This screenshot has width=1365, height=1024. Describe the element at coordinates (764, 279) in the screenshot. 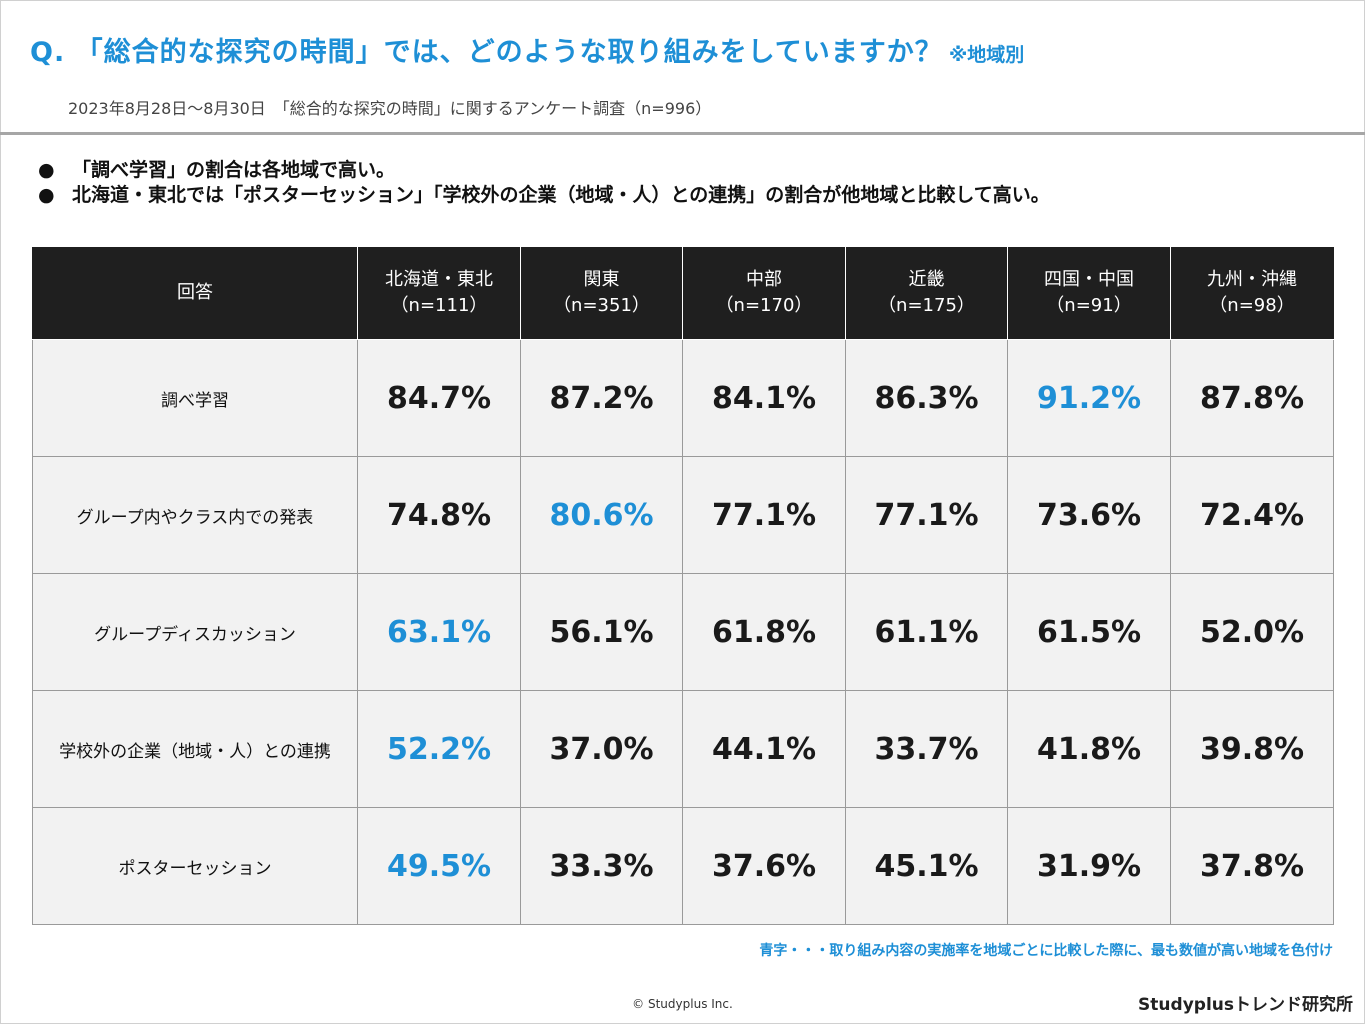

I see `region-name: 中部` at that location.